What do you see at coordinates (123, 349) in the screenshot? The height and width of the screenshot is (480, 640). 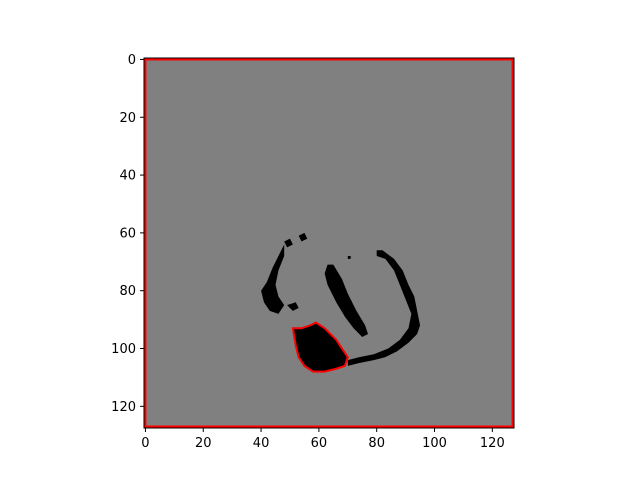 I see `y-tick-label: 100` at bounding box center [123, 349].